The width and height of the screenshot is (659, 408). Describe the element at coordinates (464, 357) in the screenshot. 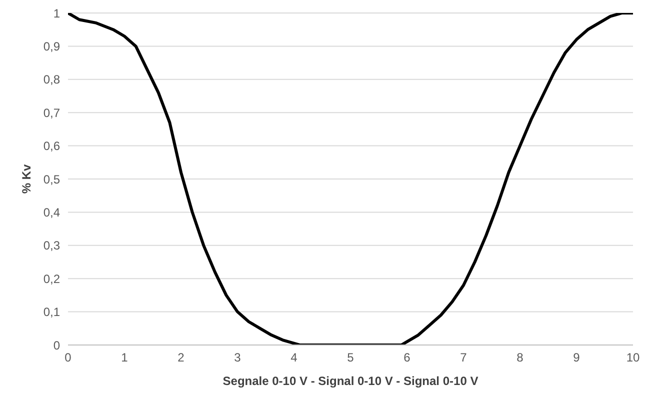

I see `x-tick-label: 7` at that location.